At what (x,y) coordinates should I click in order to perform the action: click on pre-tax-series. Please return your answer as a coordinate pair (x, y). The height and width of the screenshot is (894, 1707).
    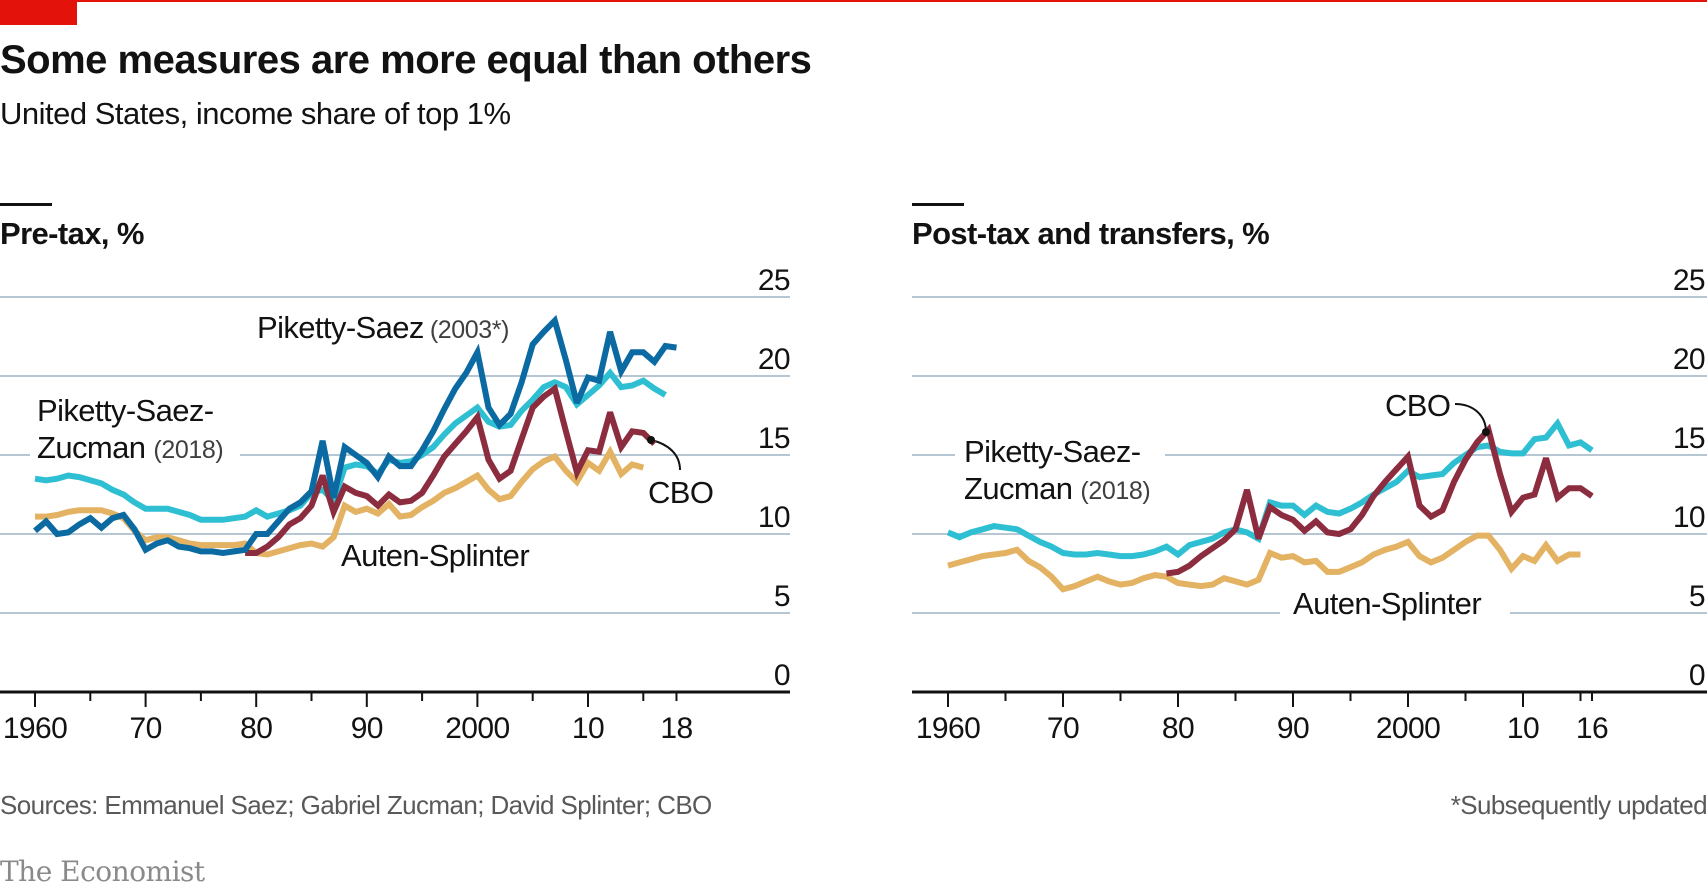
    Looking at the image, I should click on (355, 436).